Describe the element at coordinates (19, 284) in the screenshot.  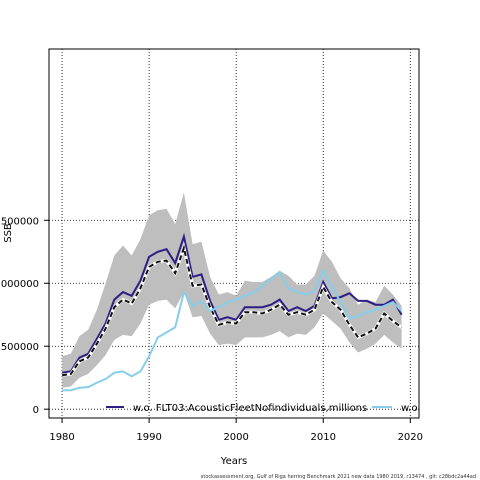
I see `y-tick-label: 1000000` at that location.